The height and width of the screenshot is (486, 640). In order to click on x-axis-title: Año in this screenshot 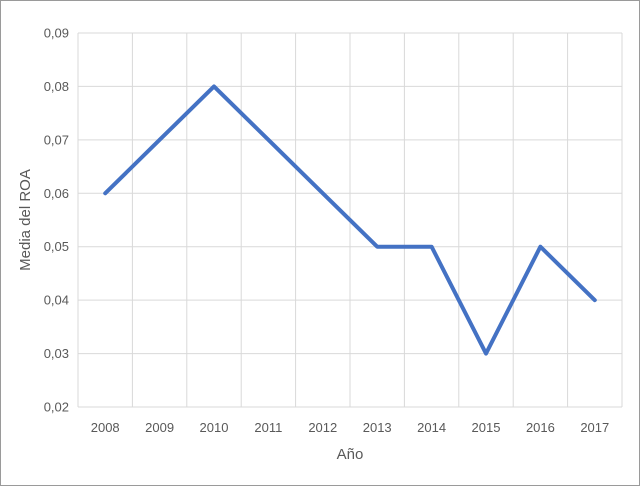, I will do `click(350, 454)`.